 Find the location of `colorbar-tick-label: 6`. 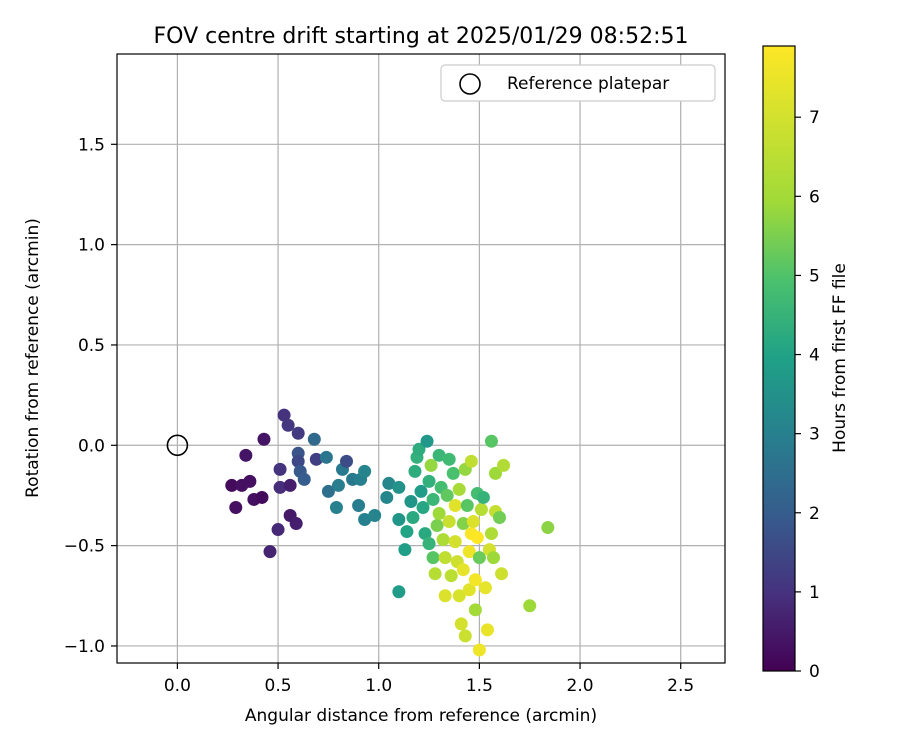

colorbar-tick-label: 6 is located at coordinates (814, 197).